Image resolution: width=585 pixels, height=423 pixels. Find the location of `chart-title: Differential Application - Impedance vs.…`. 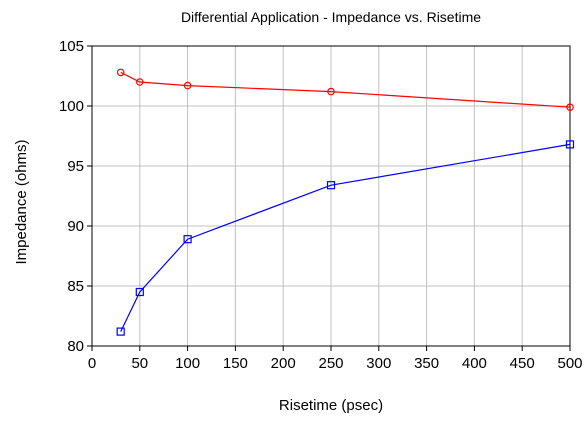

chart-title: Differential Application - Impedance vs.… is located at coordinates (331, 17).